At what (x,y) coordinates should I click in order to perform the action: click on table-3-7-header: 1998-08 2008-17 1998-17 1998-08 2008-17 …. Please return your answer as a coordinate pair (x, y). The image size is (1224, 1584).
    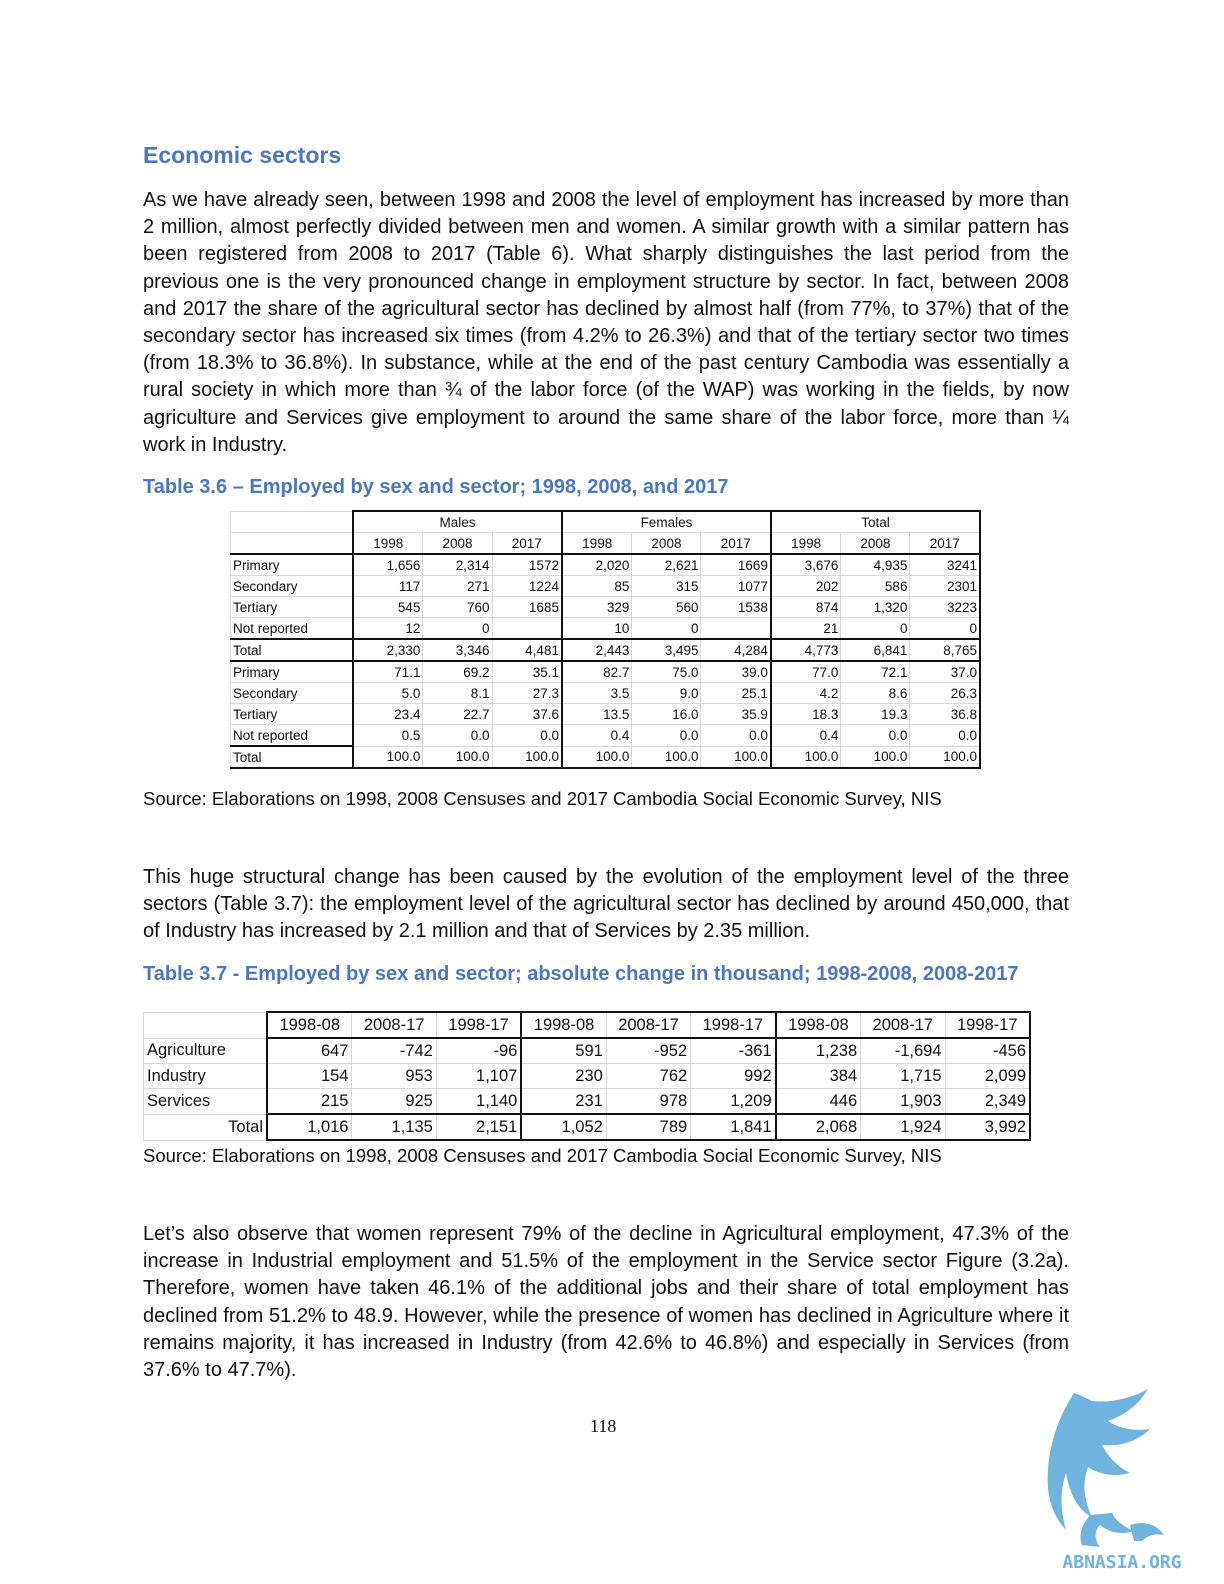
    Looking at the image, I should click on (587, 1025).